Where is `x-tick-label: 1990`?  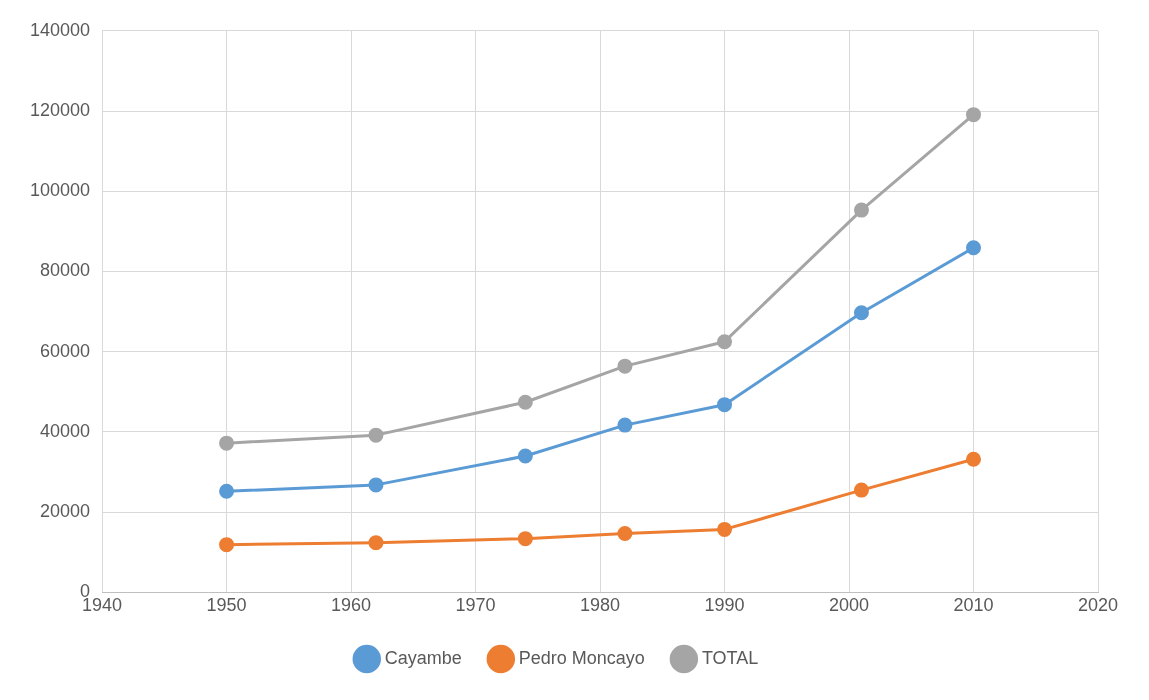 x-tick-label: 1990 is located at coordinates (724, 605).